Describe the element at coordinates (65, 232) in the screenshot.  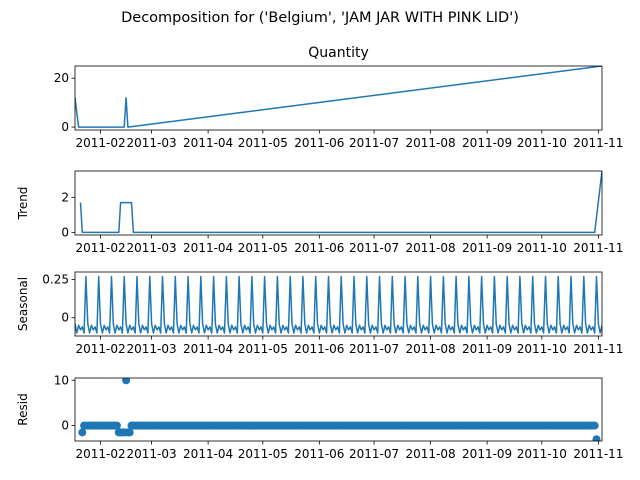
I see `panel-trend-ytick-label: 0` at that location.